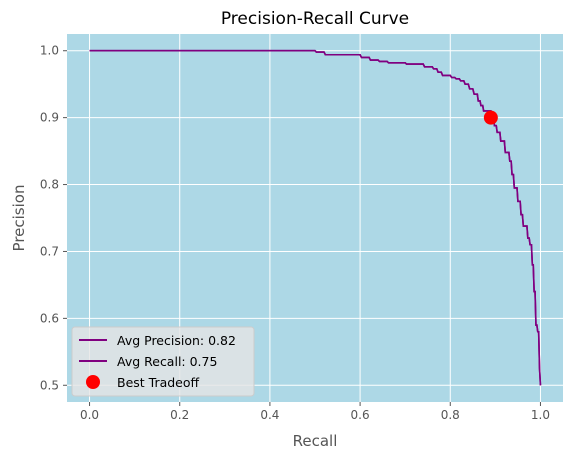 Image resolution: width=571 pixels, height=464 pixels. What do you see at coordinates (179, 415) in the screenshot?
I see `x-tick-label: 0.2` at bounding box center [179, 415].